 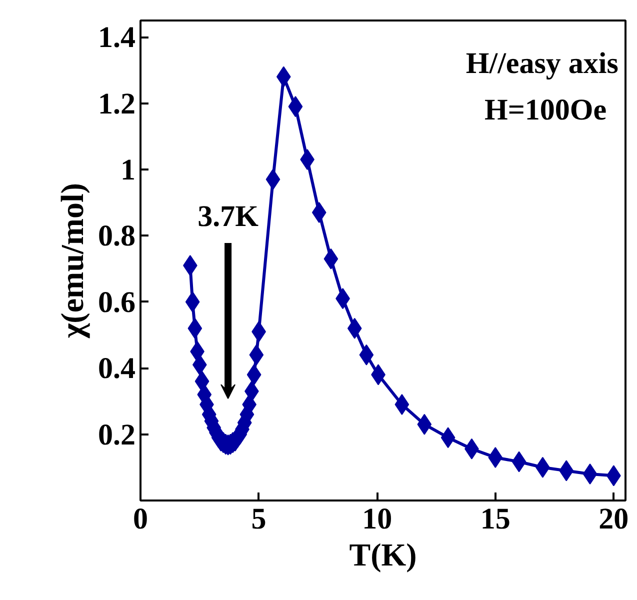 What do you see at coordinates (117, 103) in the screenshot?
I see `y-tick-label: 1.2` at bounding box center [117, 103].